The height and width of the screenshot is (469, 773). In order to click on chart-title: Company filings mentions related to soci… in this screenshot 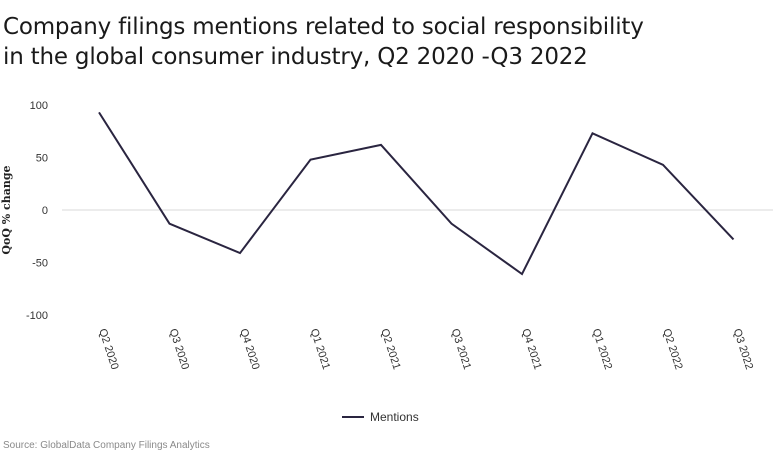, I will do `click(383, 42)`.